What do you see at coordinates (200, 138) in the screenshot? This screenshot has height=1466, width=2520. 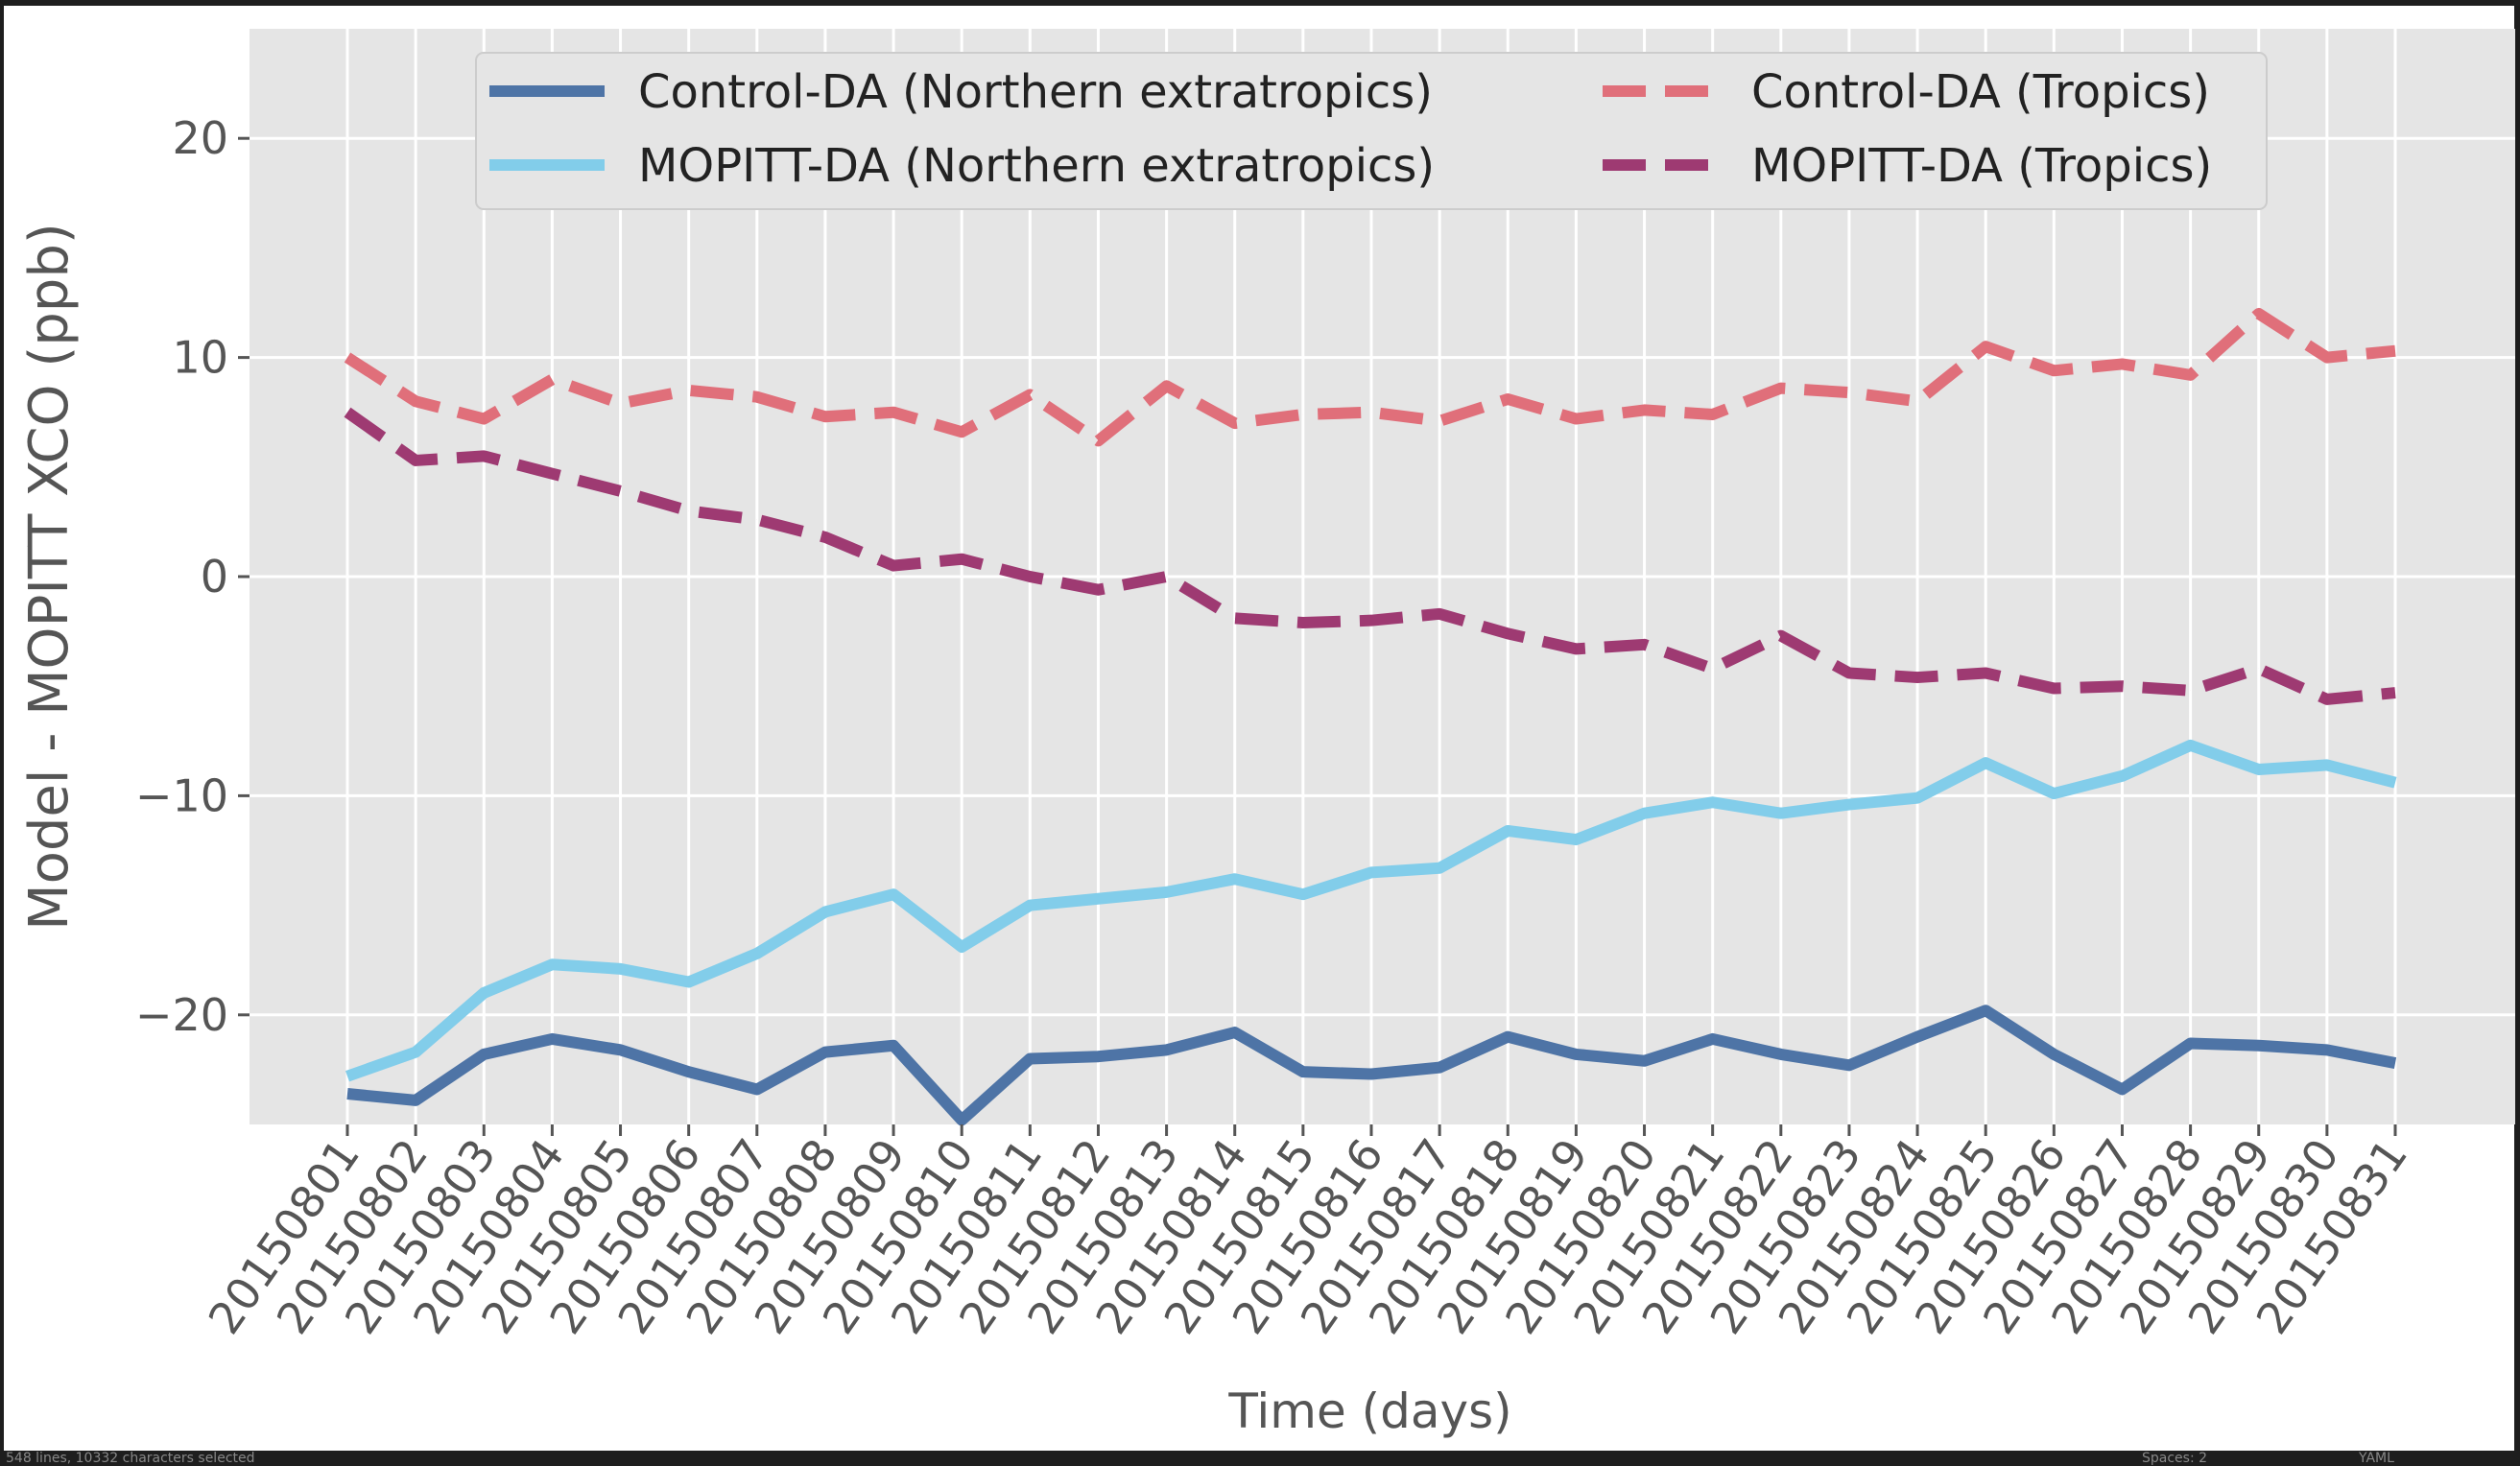 I see `y-tick-label: 20` at bounding box center [200, 138].